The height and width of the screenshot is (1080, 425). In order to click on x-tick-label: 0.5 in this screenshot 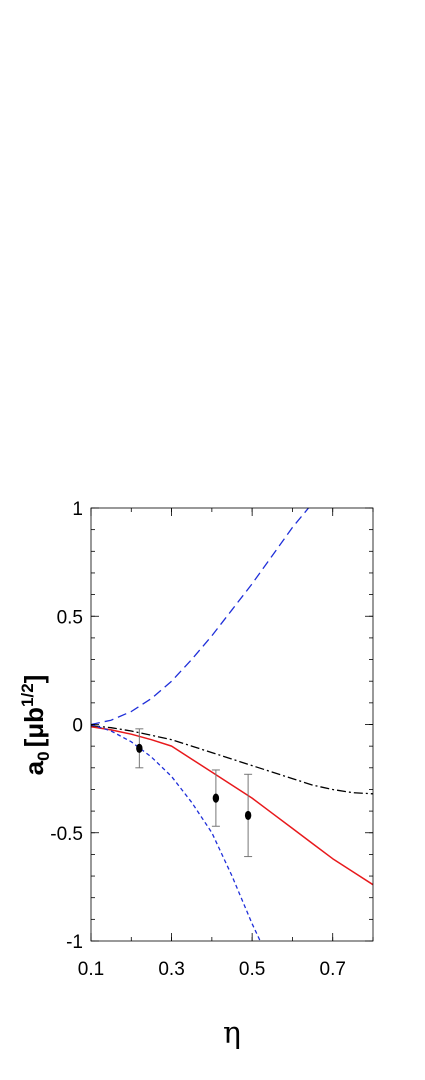, I will do `click(252, 969)`.